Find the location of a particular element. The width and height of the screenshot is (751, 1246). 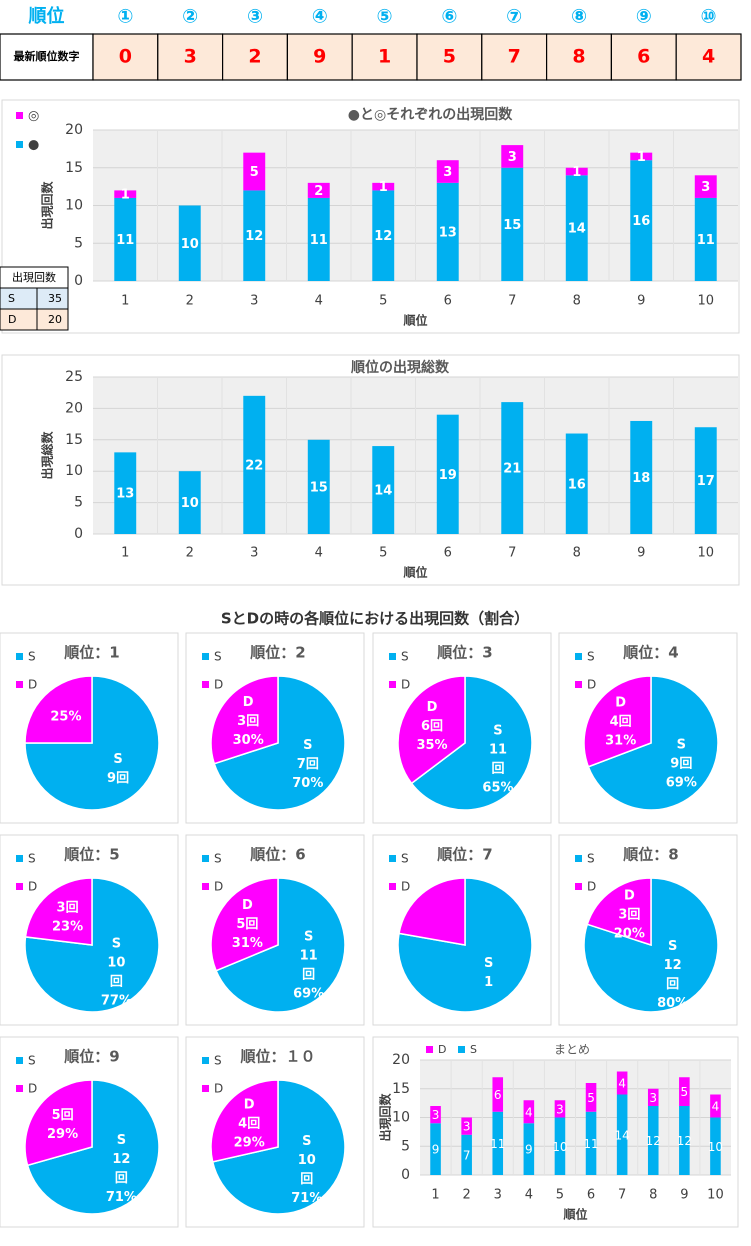

data-label: 10 is located at coordinates (715, 1147).